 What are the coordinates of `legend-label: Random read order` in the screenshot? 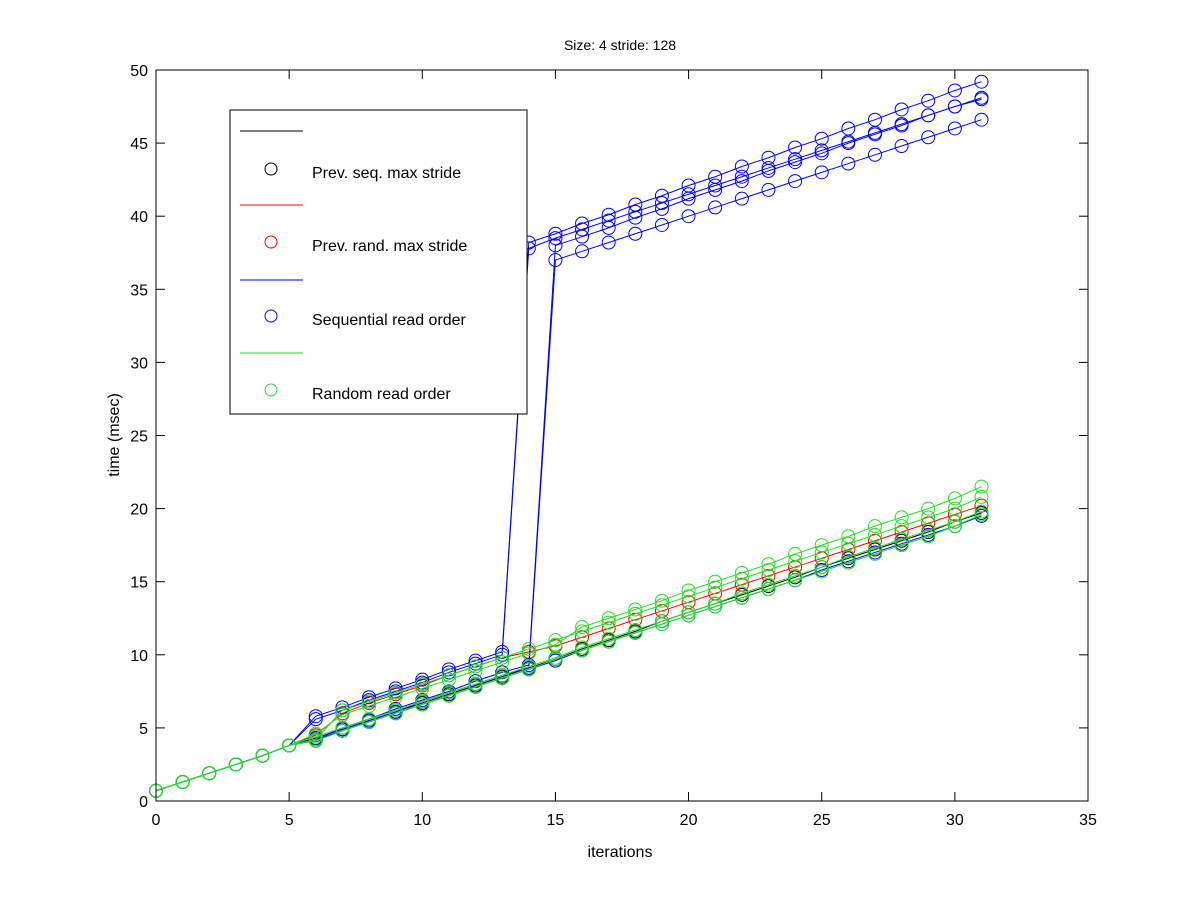 It's located at (381, 394).